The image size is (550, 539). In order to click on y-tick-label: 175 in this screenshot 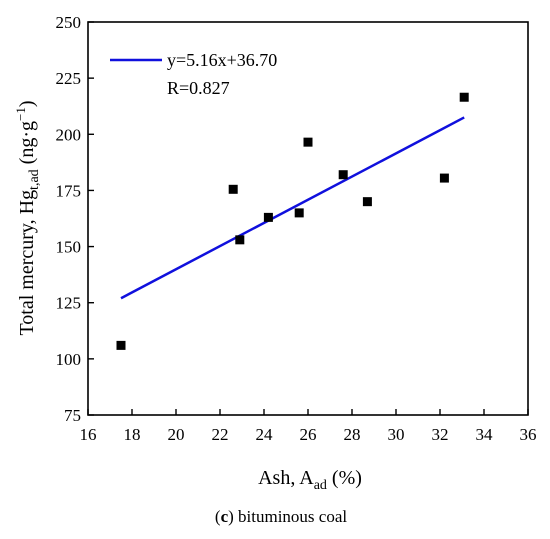, I will do `click(69, 190)`.